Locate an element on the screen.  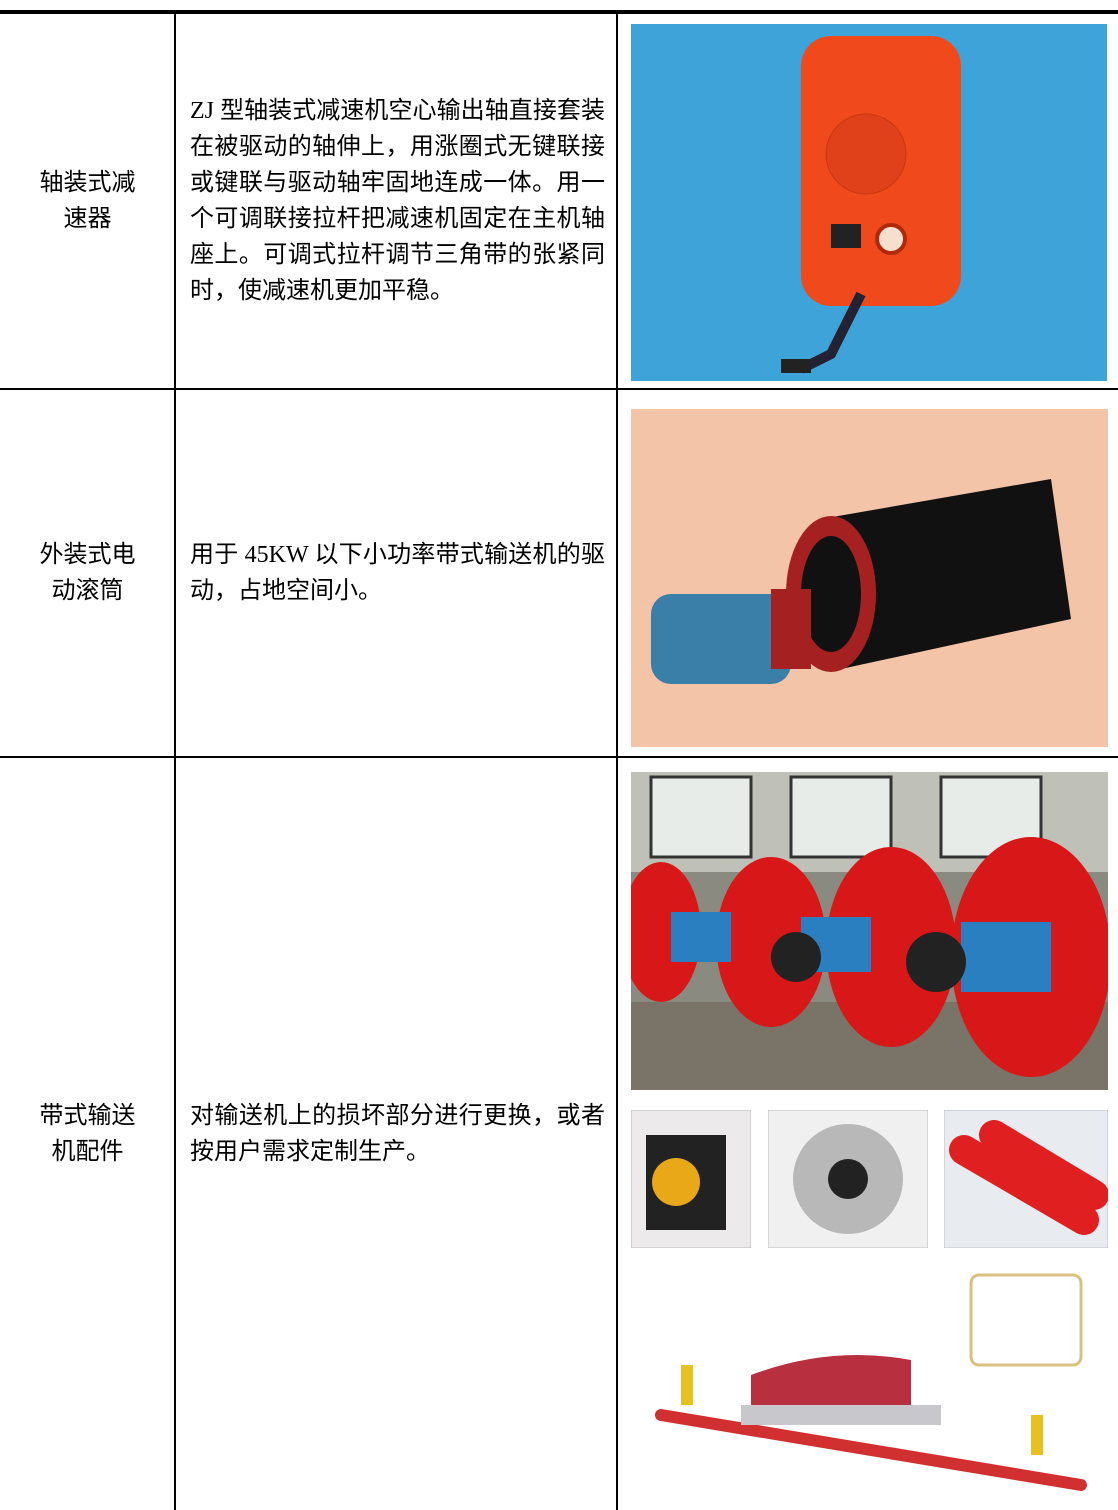
photo-reducer is located at coordinates (869, 202).